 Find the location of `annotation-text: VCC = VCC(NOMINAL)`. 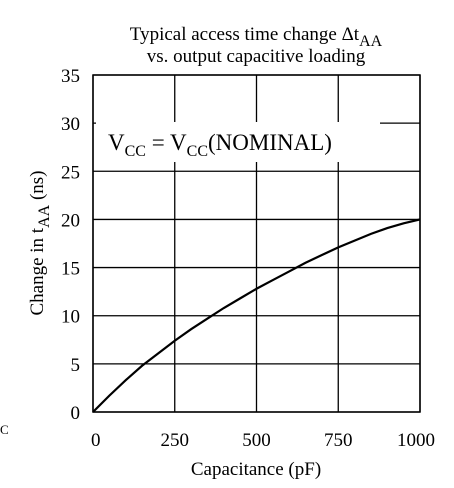

annotation-text: VCC = VCC(NOMINAL) is located at coordinates (220, 145).